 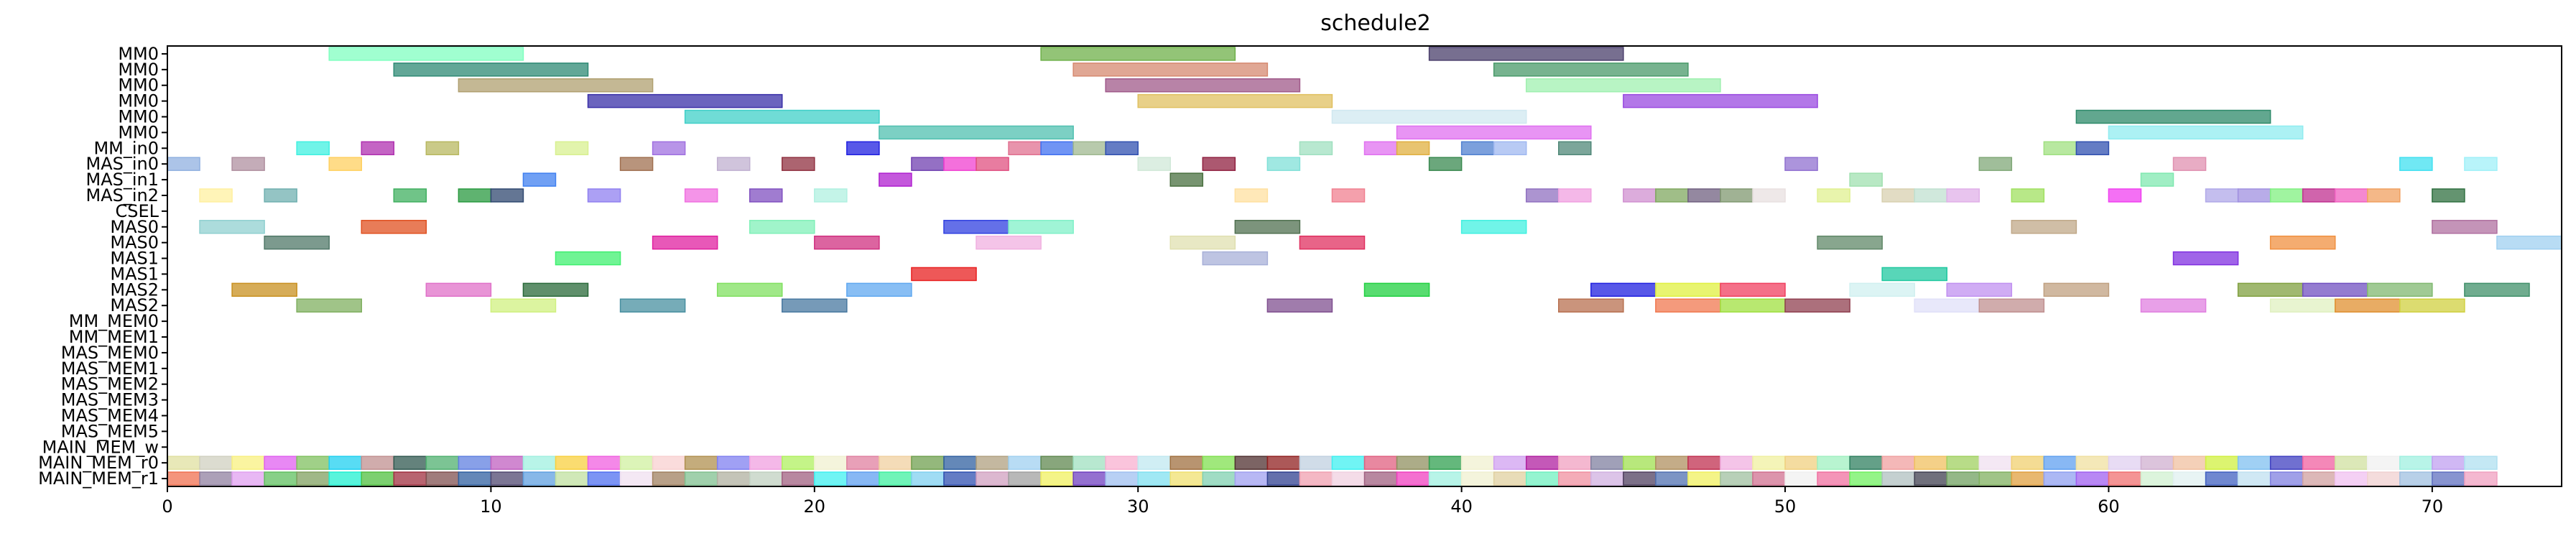 I want to click on x-tick-label: 70, so click(x=2433, y=507).